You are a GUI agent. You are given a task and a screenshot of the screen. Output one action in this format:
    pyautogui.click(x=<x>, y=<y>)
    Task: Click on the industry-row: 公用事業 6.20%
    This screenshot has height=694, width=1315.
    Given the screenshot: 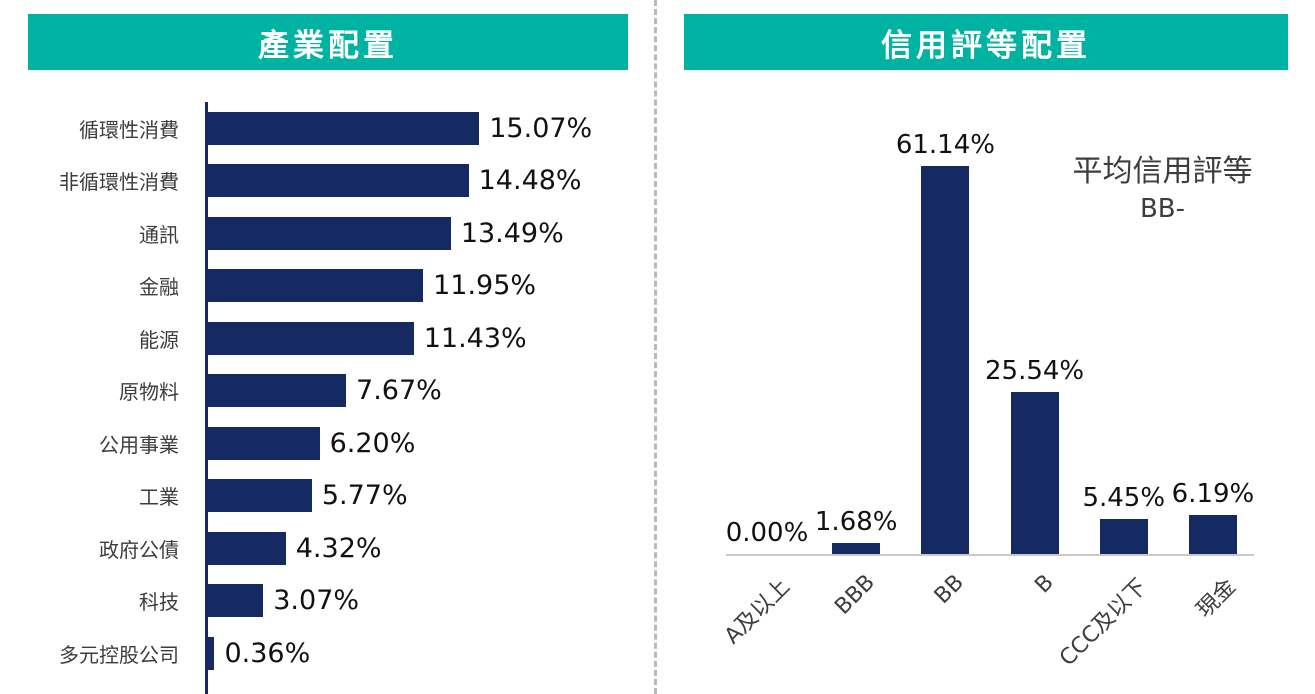 What is the action you would take?
    pyautogui.click(x=327, y=443)
    